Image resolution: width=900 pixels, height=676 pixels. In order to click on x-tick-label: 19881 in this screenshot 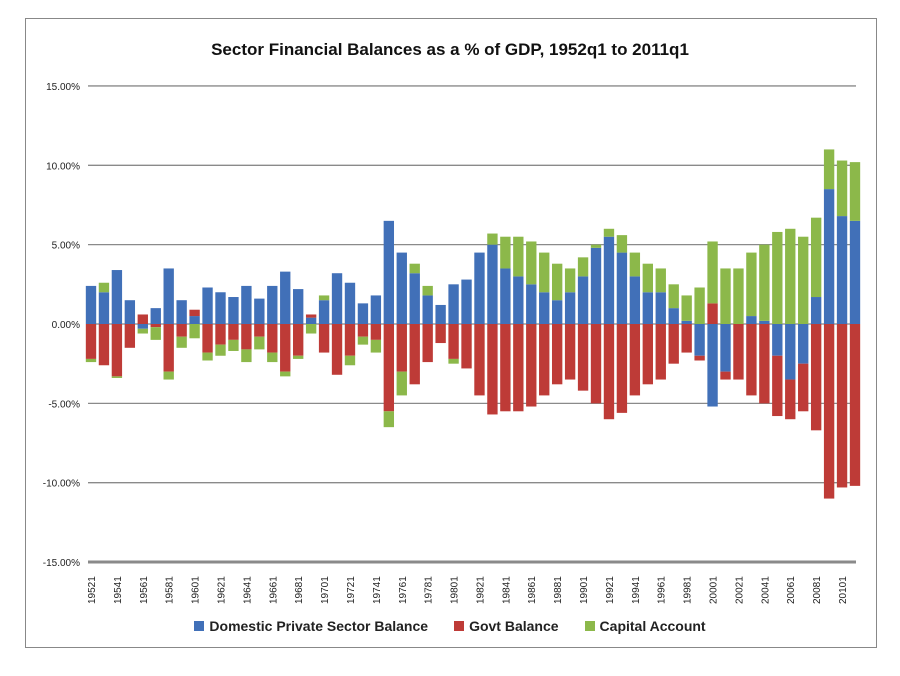, I will do `click(558, 590)`.